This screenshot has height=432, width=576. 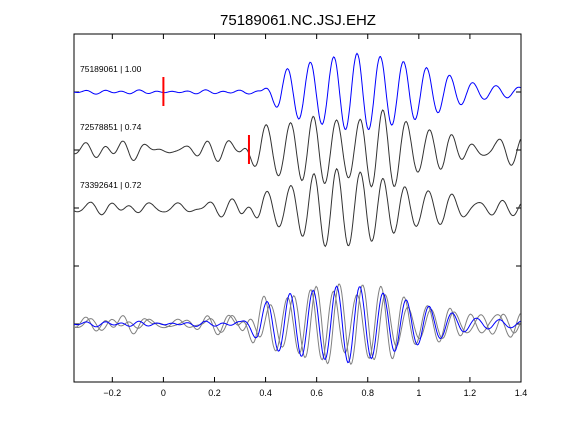 I want to click on trace-label-1: 75189061 | 1.00, so click(x=111, y=69).